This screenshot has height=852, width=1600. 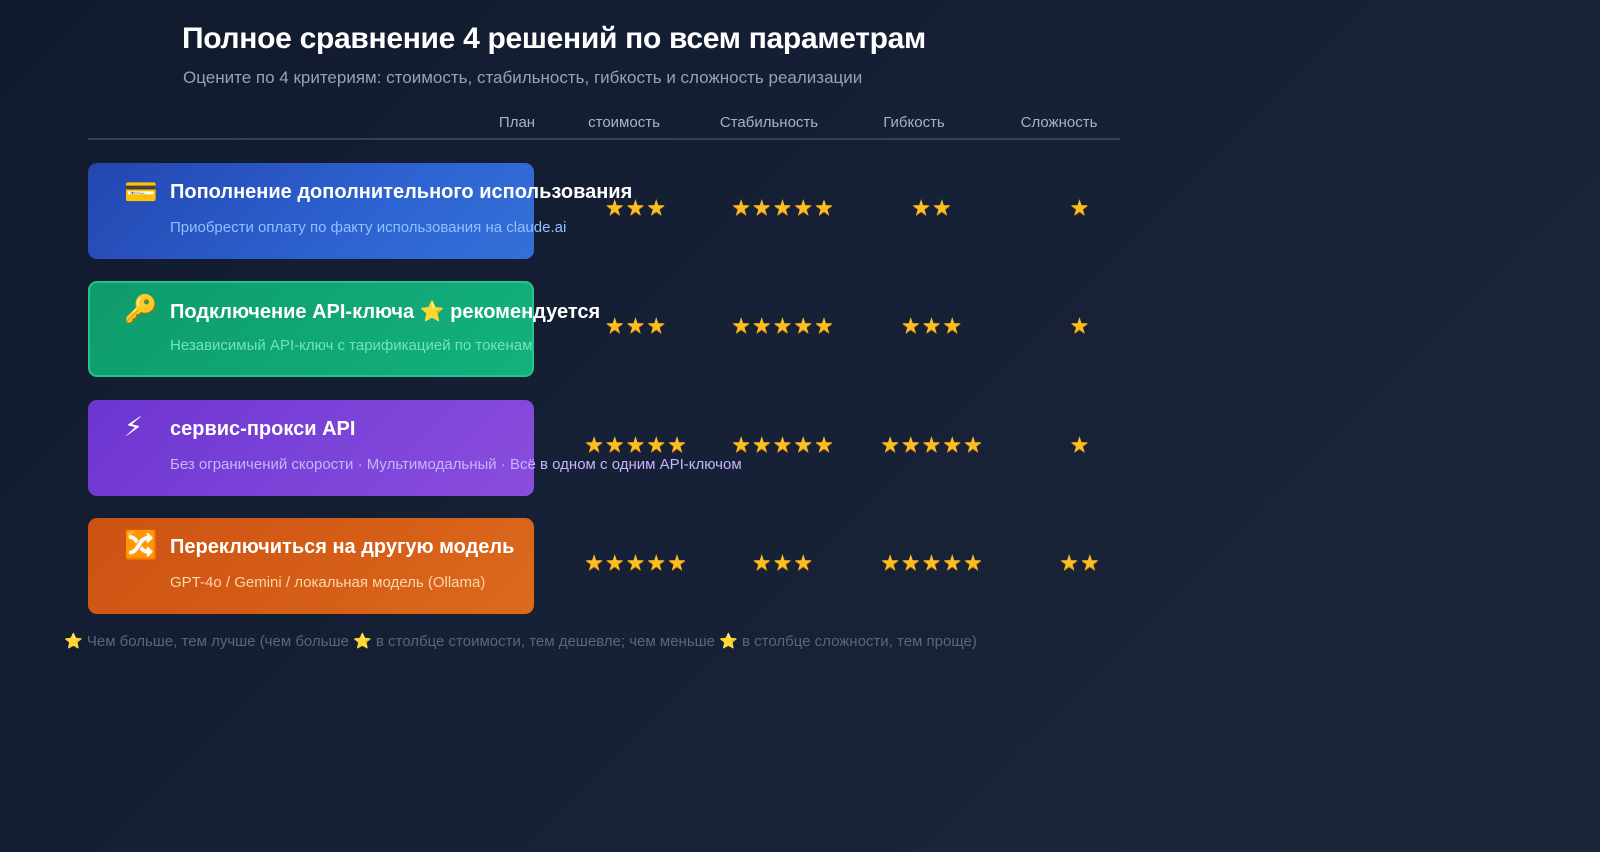 What do you see at coordinates (769, 122) in the screenshot?
I see `column-header-stability: Стабильность` at bounding box center [769, 122].